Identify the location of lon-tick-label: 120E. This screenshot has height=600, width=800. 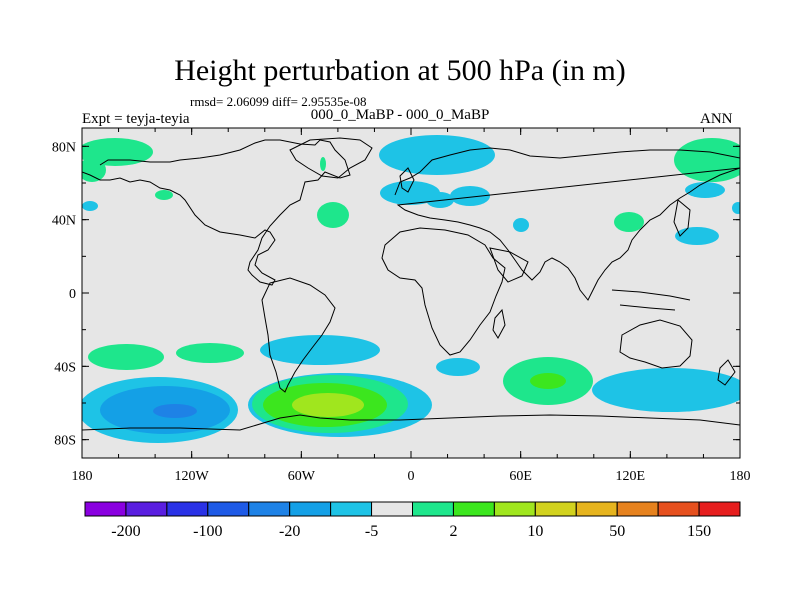
(631, 476).